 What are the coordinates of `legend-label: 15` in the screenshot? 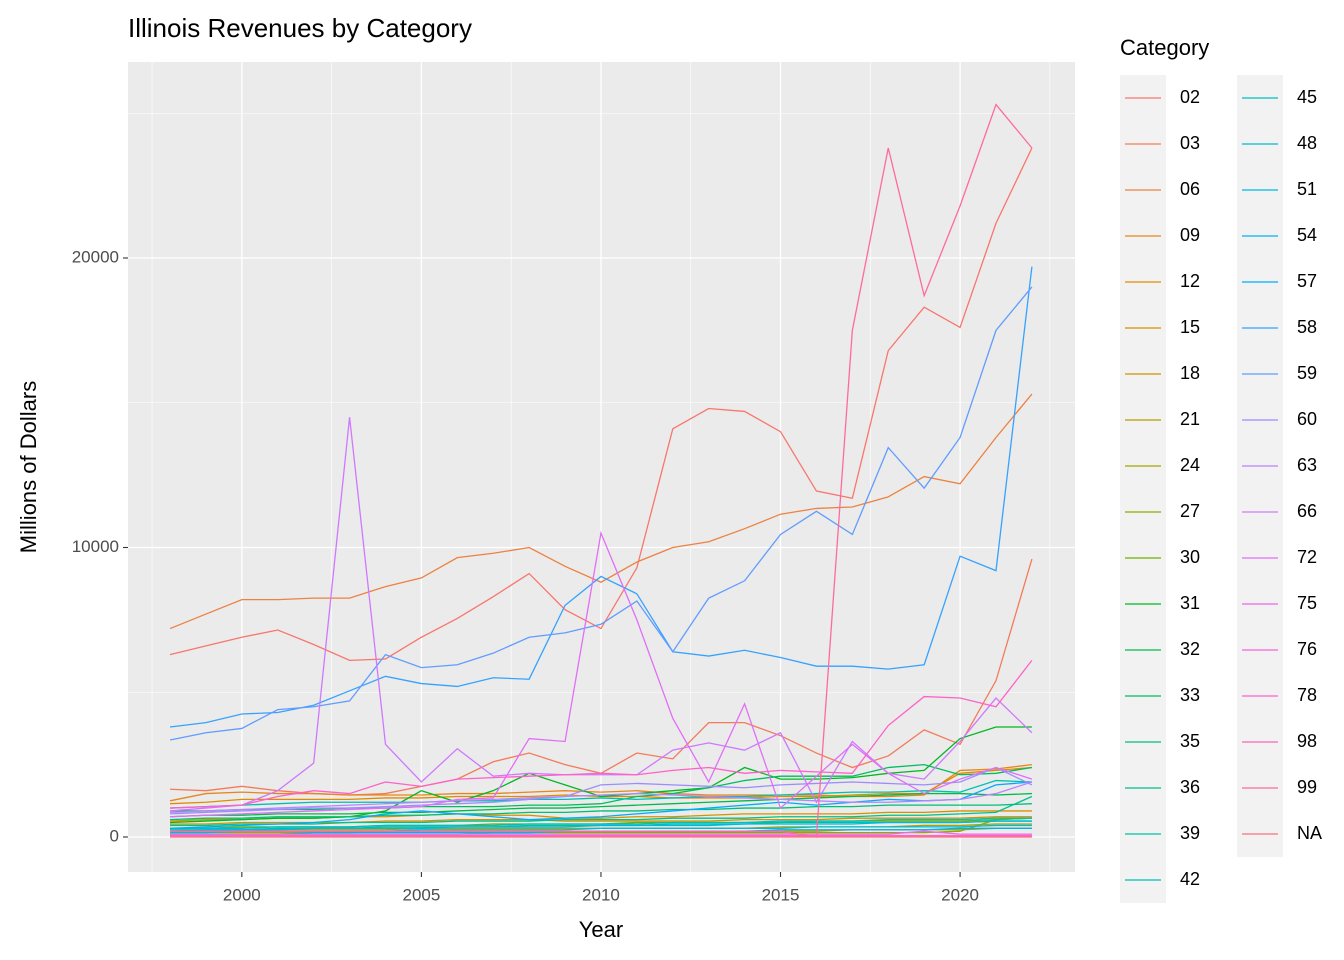 It's located at (1190, 327).